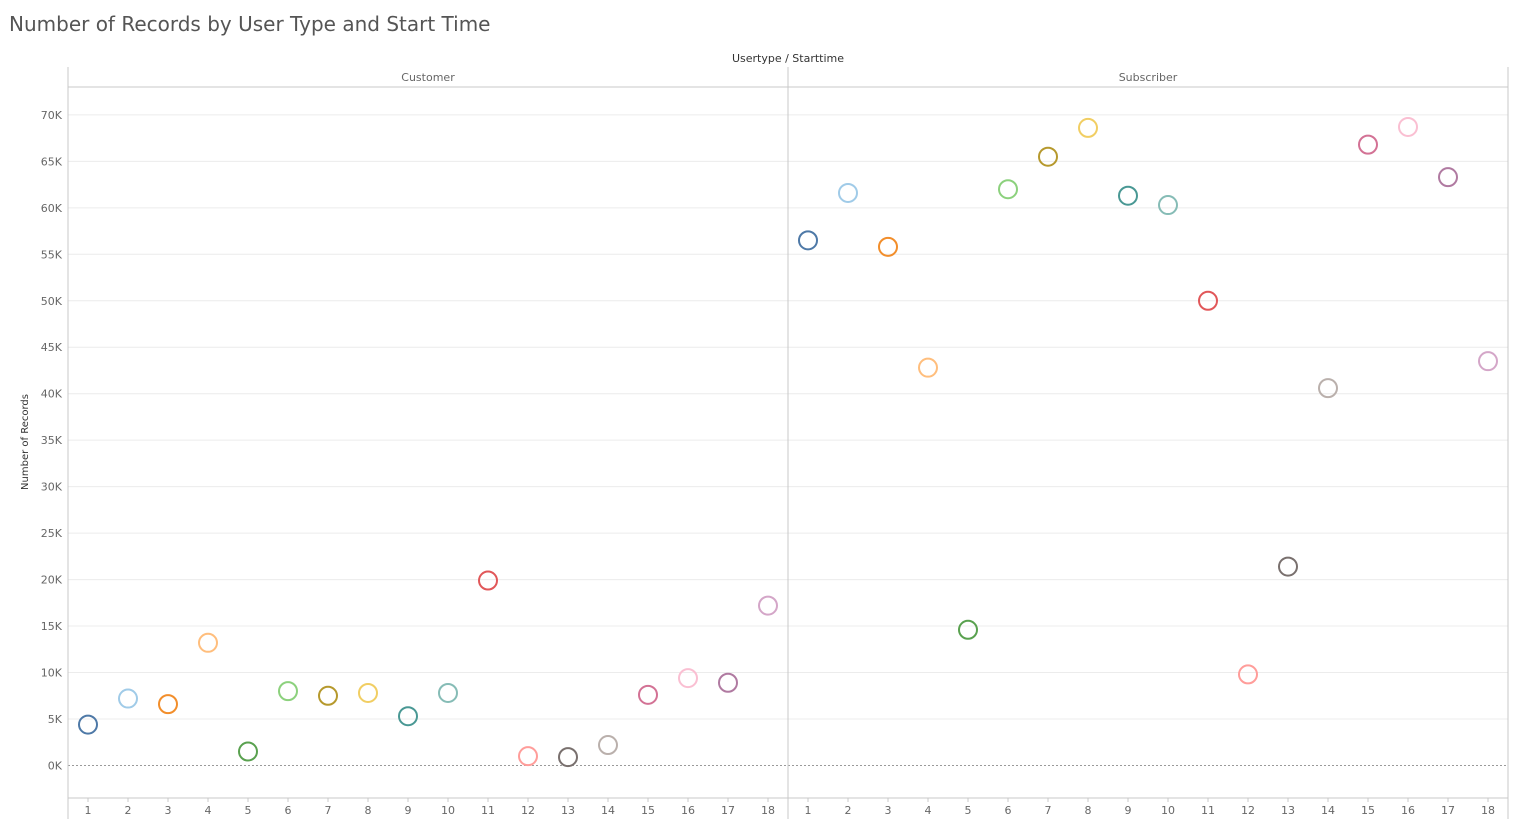 This screenshot has height=819, width=1528. What do you see at coordinates (428, 77) in the screenshot?
I see `panel-label-customer: Customer` at bounding box center [428, 77].